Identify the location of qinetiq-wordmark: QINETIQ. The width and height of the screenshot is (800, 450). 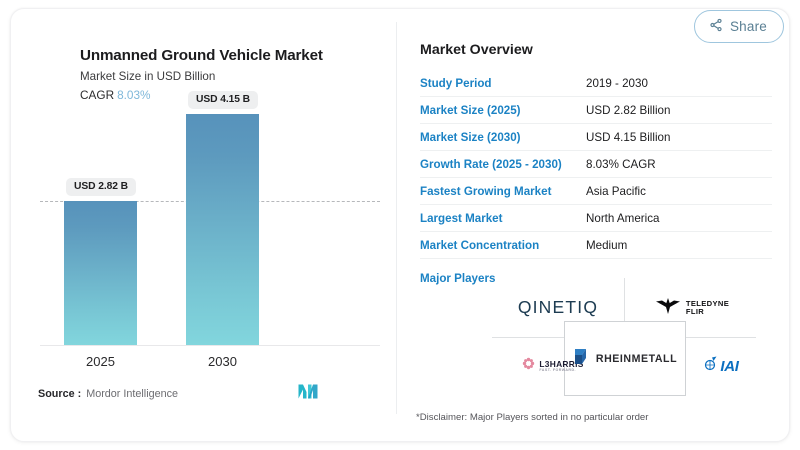
(558, 307).